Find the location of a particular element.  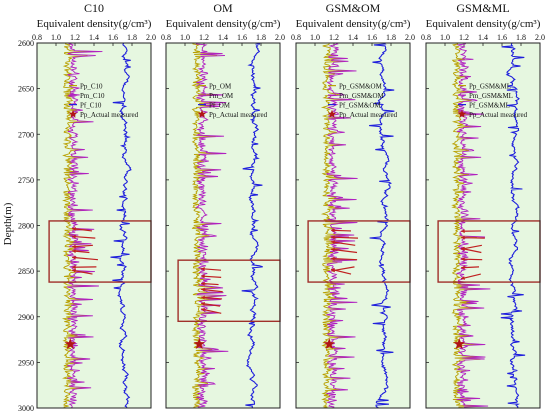

y-axis-label: Depth(m) is located at coordinates (8, 223).